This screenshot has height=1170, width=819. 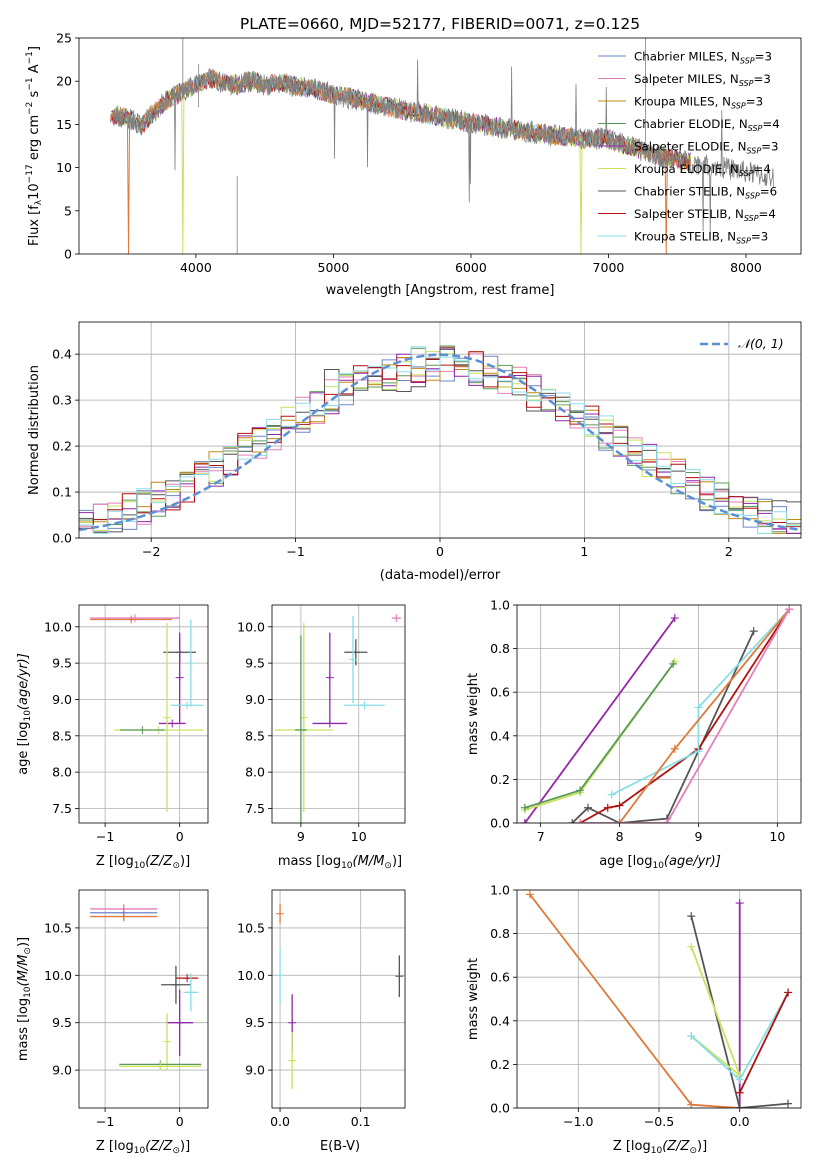 What do you see at coordinates (729, 551) in the screenshot?
I see `x-tick-label: 2` at bounding box center [729, 551].